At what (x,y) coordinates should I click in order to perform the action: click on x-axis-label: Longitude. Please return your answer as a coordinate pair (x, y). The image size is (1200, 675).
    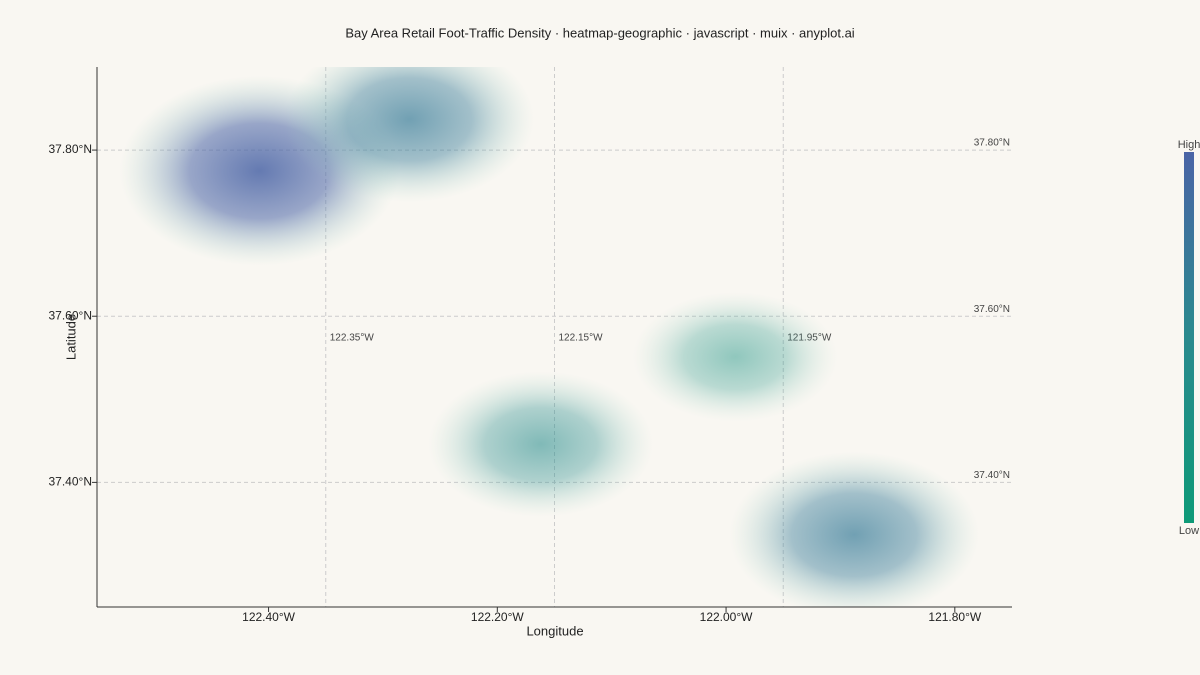
    Looking at the image, I should click on (554, 630).